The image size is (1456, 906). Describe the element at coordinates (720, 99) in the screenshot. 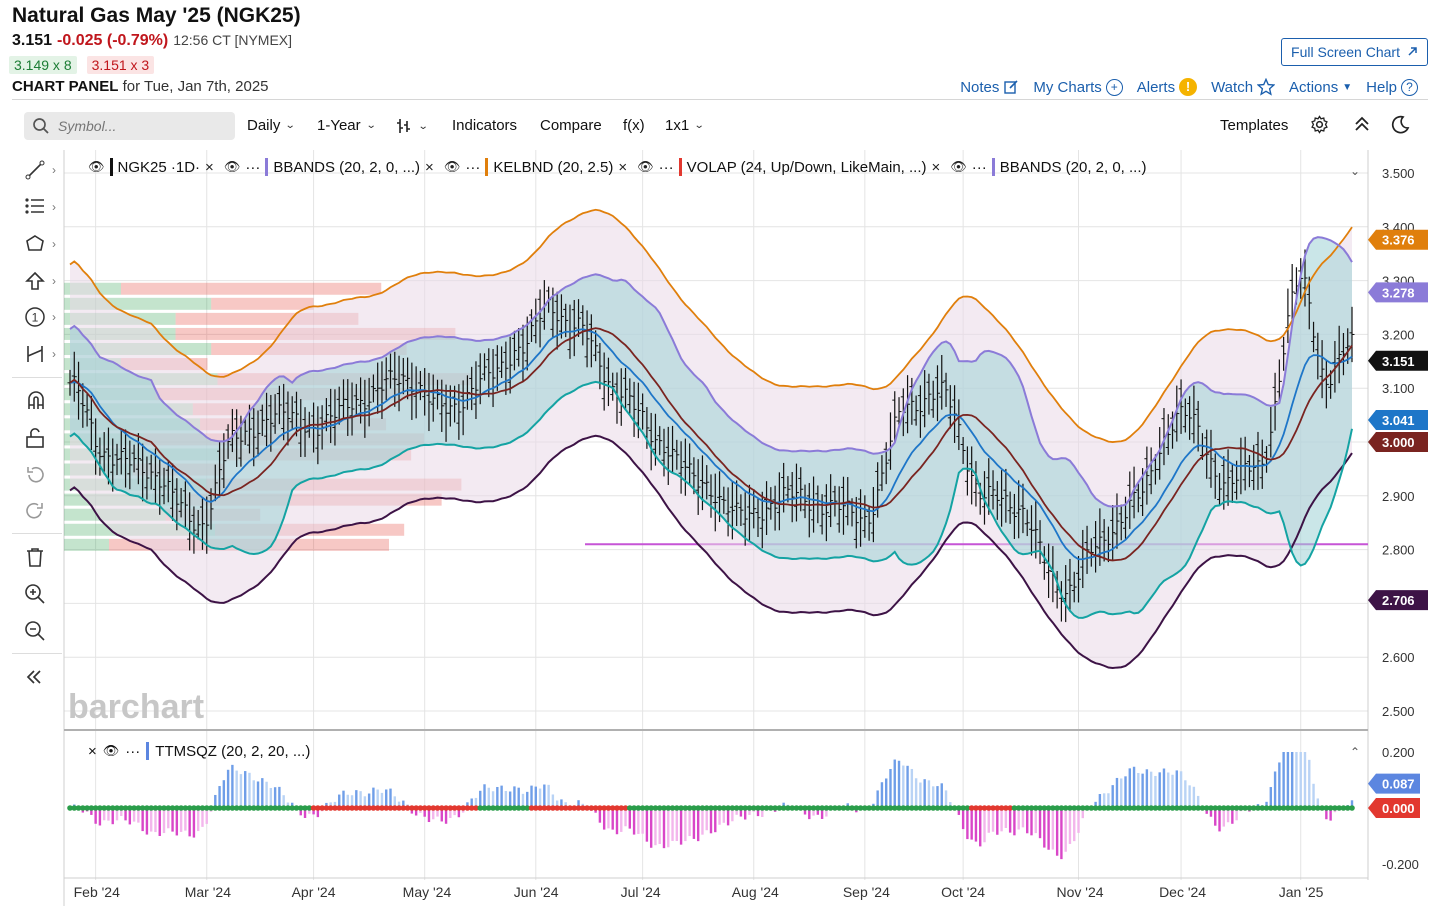

I see `header-divider` at that location.